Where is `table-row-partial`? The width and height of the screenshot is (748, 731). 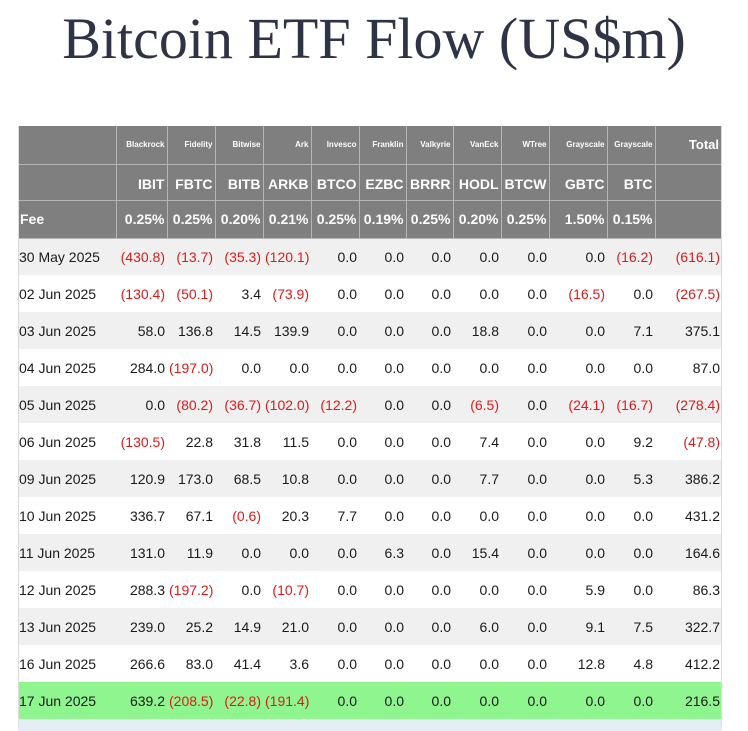
table-row-partial is located at coordinates (370, 725).